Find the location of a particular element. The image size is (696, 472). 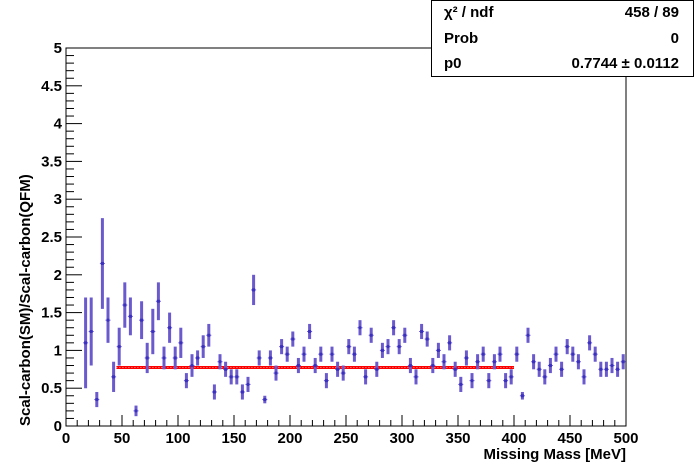

y-tick-label: 3 is located at coordinates (58, 199).